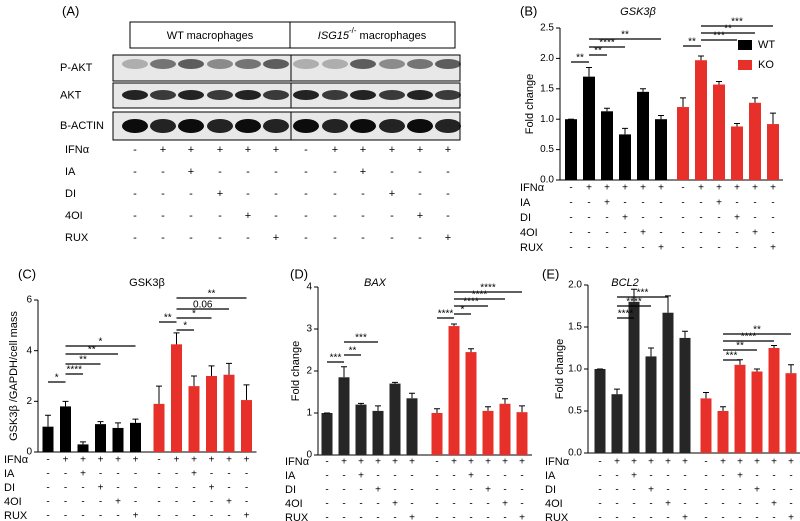  I want to click on y-tick-label: 2.0, so click(547, 58).